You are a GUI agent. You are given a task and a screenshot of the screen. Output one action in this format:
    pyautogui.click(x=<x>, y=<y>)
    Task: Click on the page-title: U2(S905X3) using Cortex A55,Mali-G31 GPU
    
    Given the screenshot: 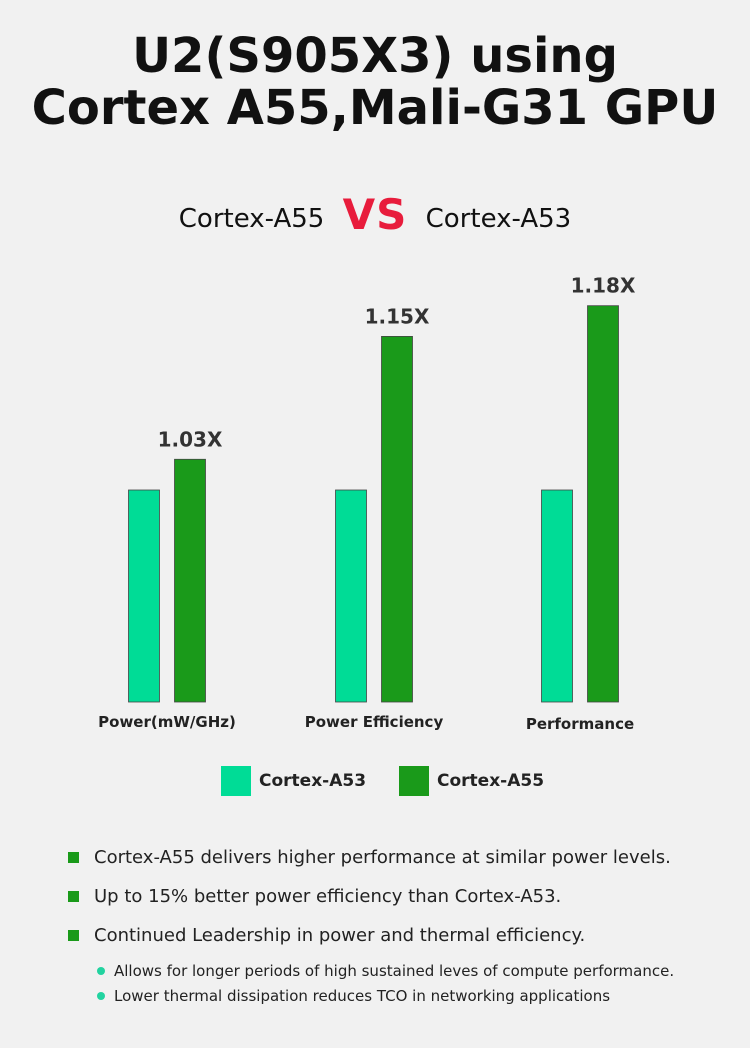 What is the action you would take?
    pyautogui.click(x=375, y=82)
    